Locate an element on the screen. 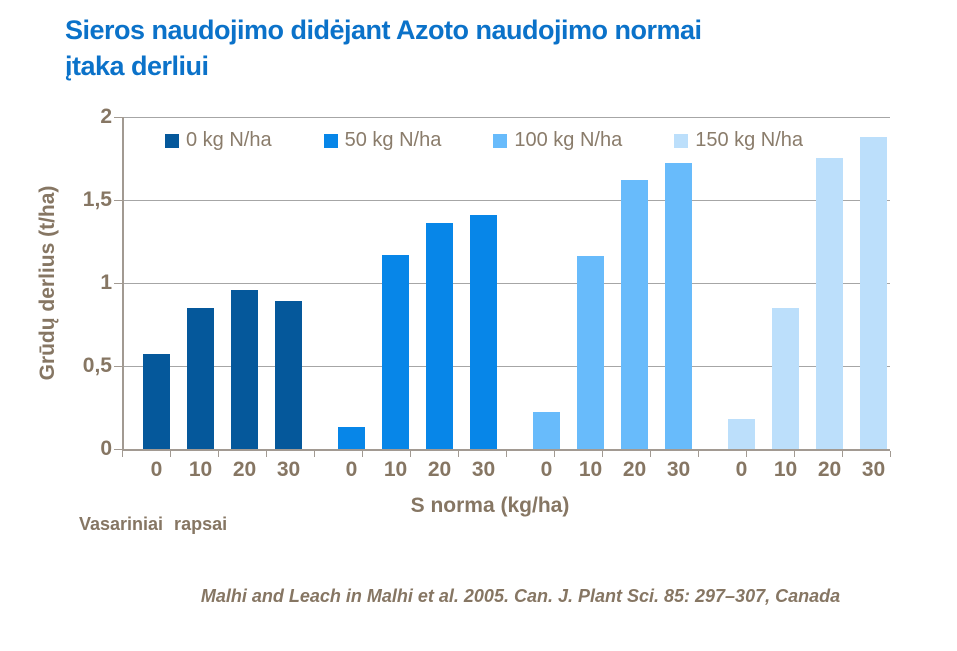 The width and height of the screenshot is (957, 651). y-tick-label: 0 is located at coordinates (106, 448).